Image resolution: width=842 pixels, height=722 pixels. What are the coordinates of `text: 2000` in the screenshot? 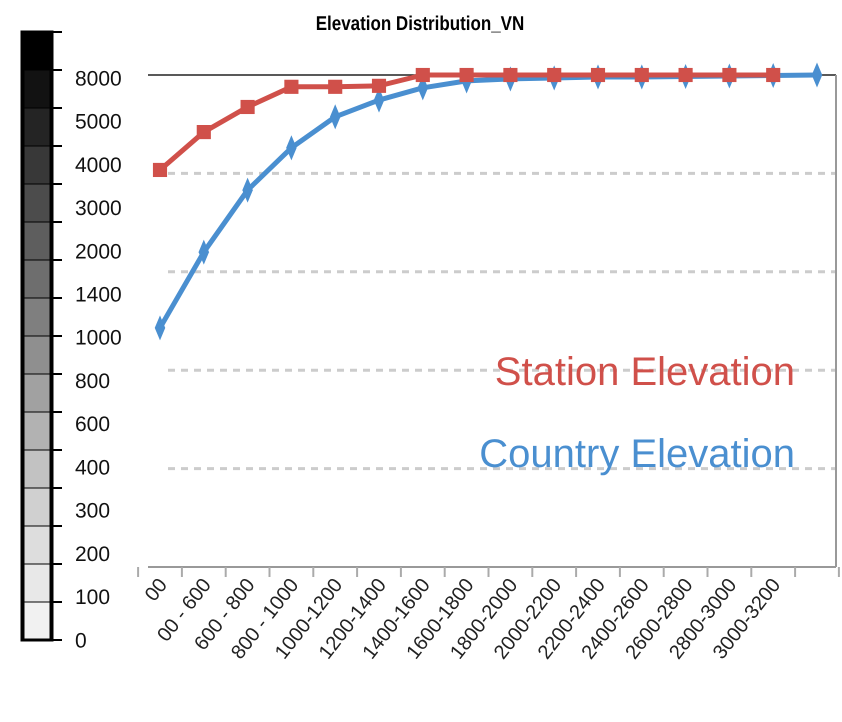 It's located at (98, 252).